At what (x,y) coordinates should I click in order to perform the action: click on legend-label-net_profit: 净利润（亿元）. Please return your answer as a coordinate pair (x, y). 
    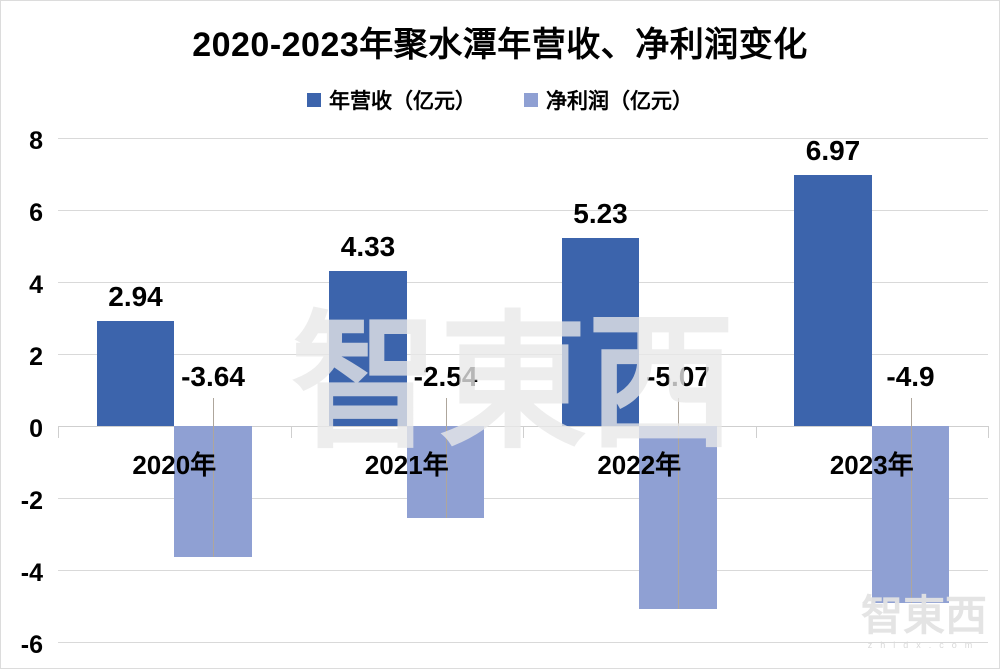
    Looking at the image, I should click on (619, 101).